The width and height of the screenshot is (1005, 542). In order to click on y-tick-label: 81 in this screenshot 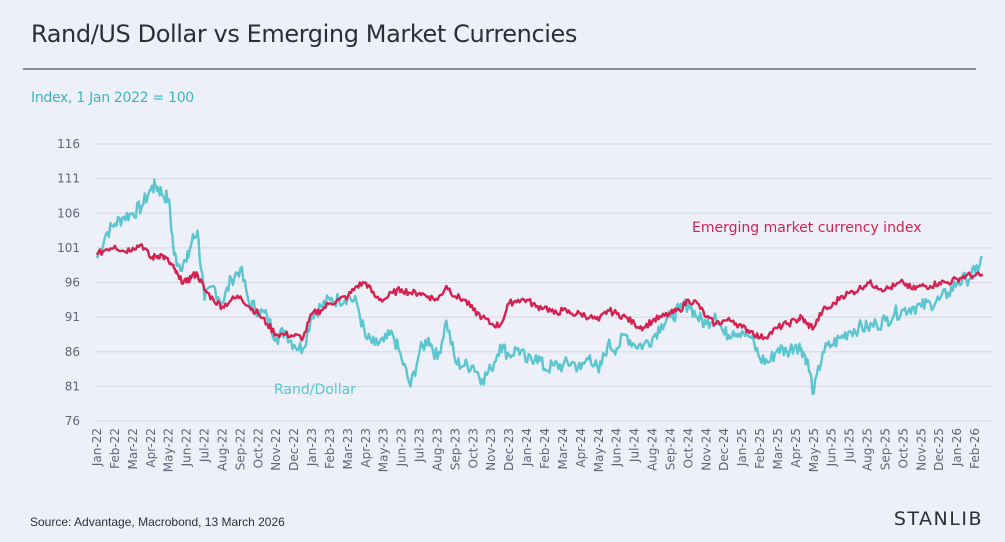, I will do `click(72, 386)`.